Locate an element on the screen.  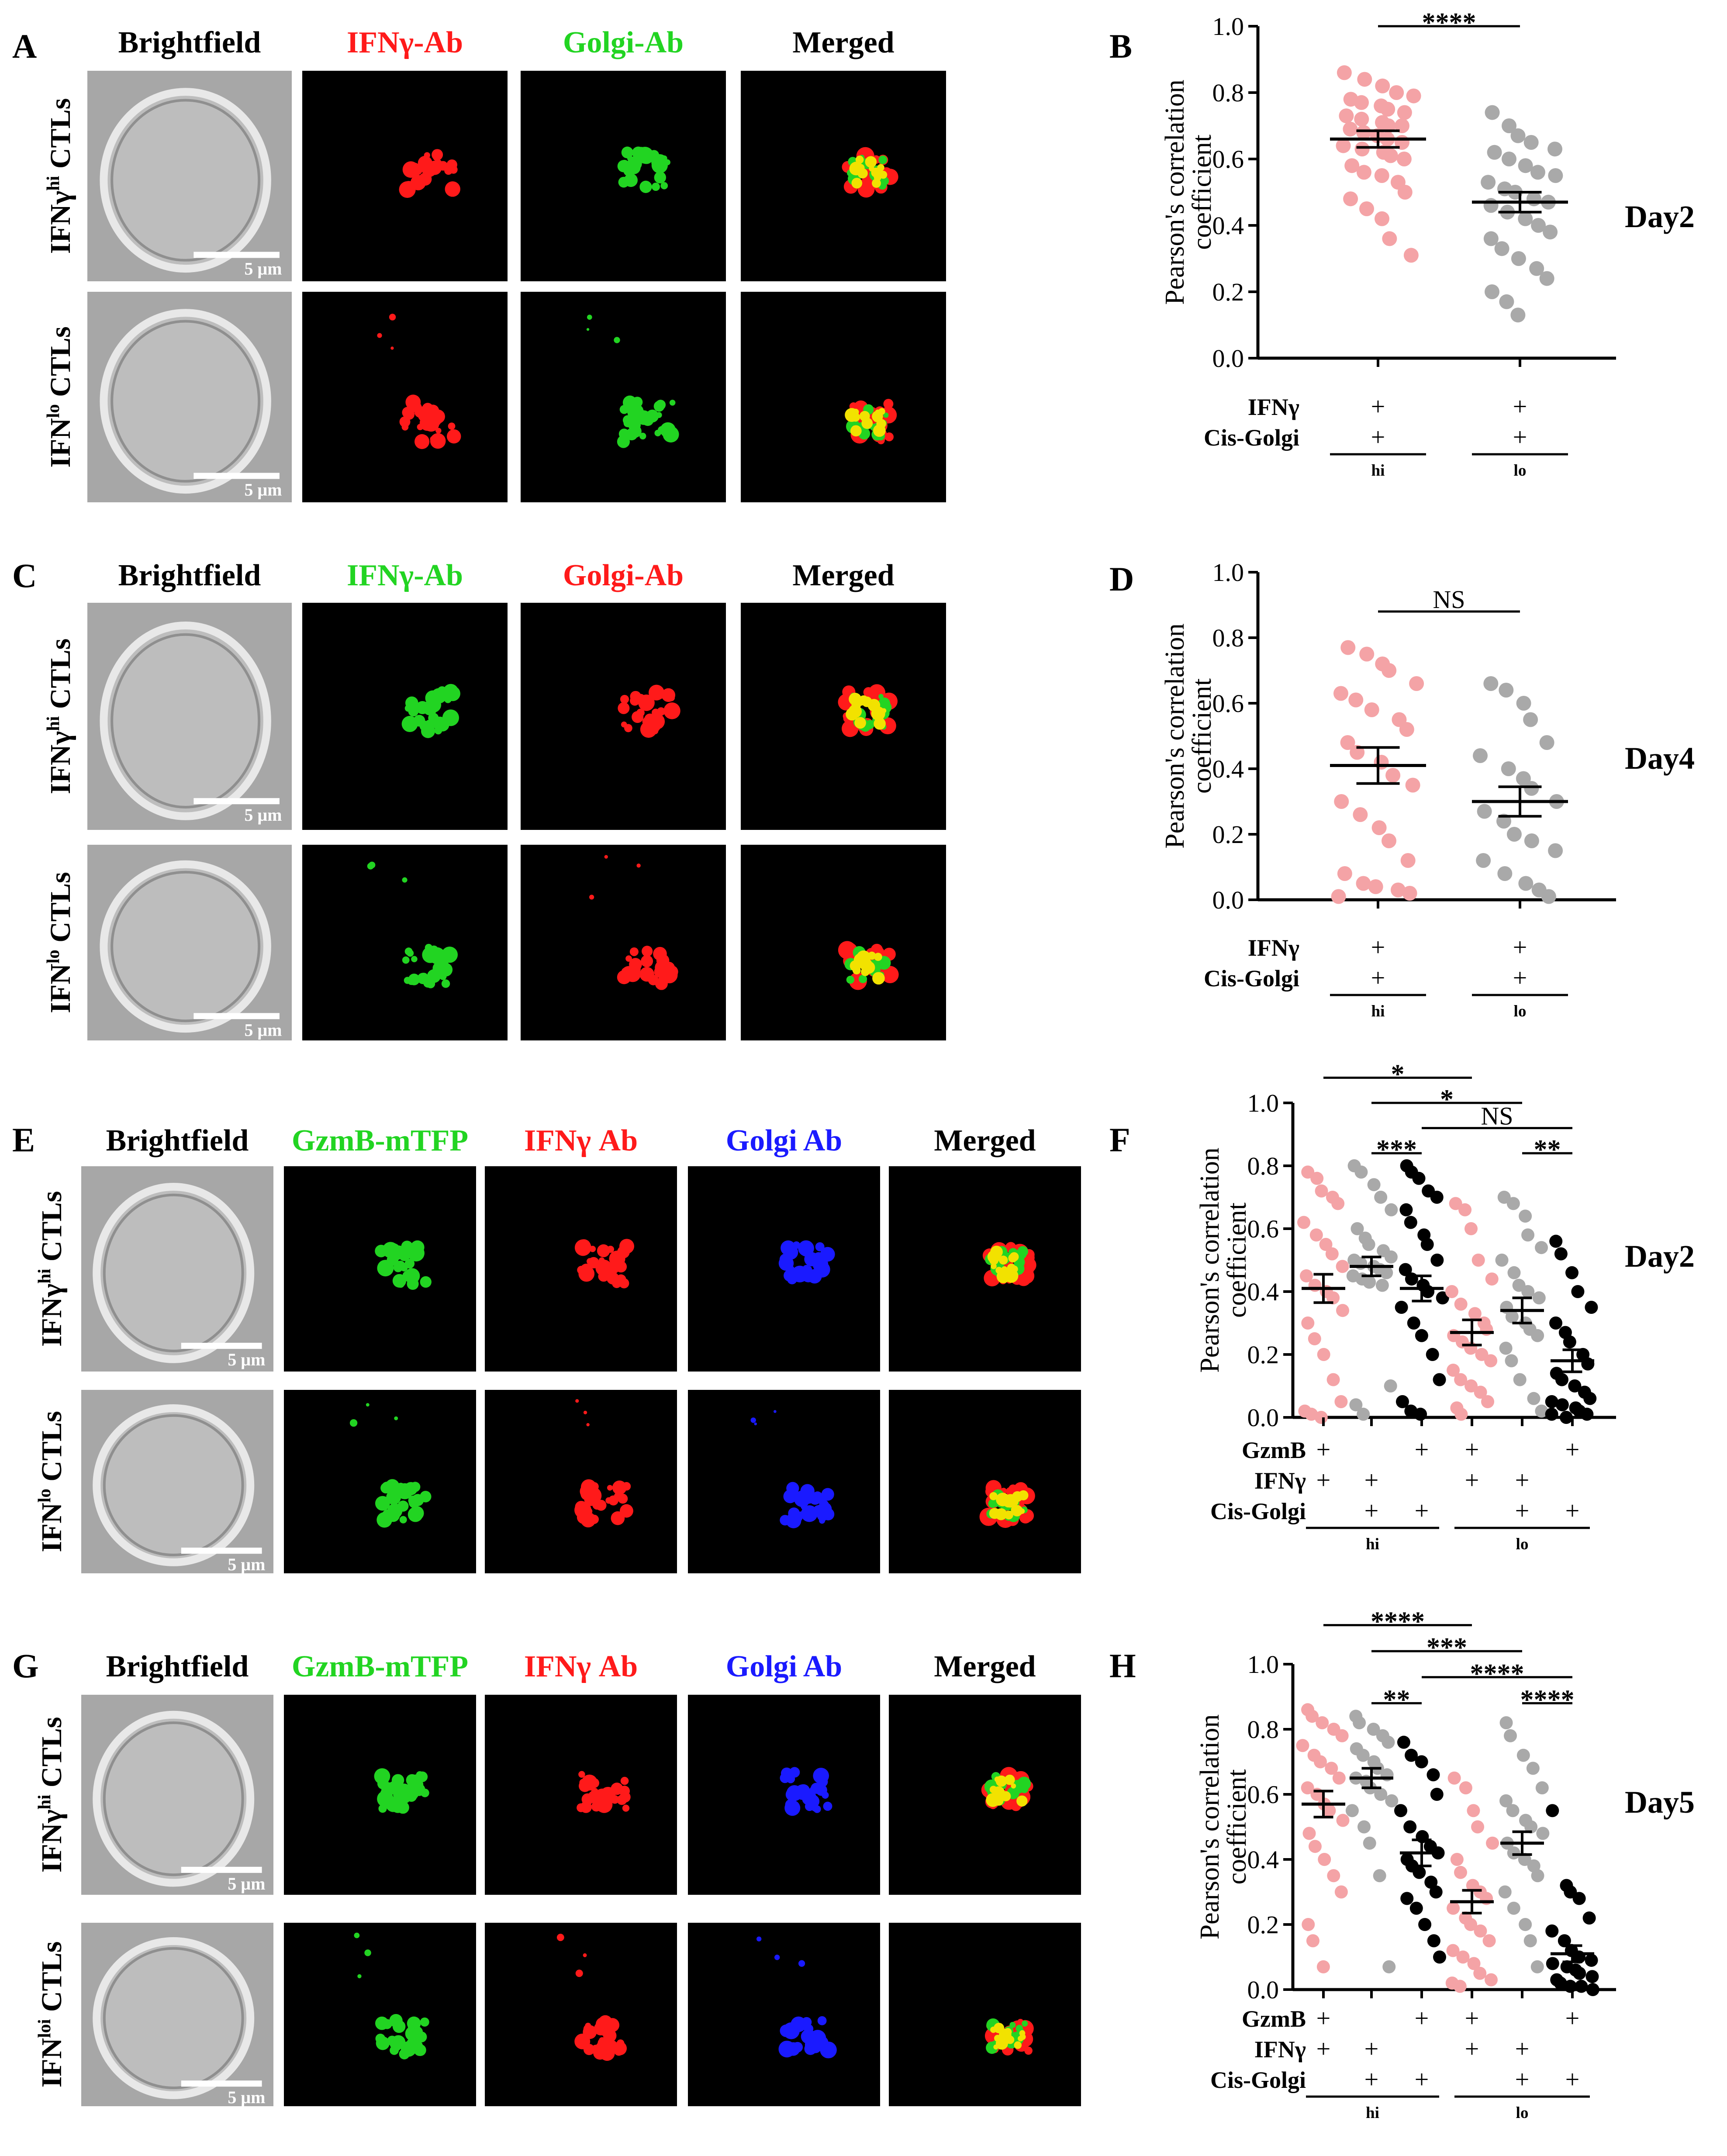
row-label: IFNloi CTLs is located at coordinates (51, 2015).